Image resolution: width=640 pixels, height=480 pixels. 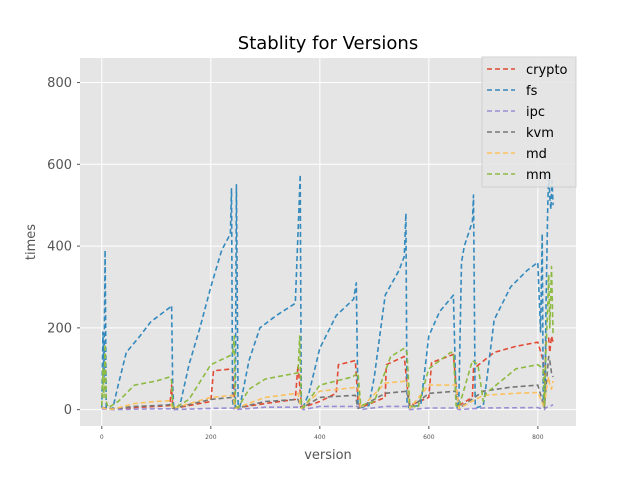 What do you see at coordinates (538, 175) in the screenshot?
I see `legend-label-mm: mm` at bounding box center [538, 175].